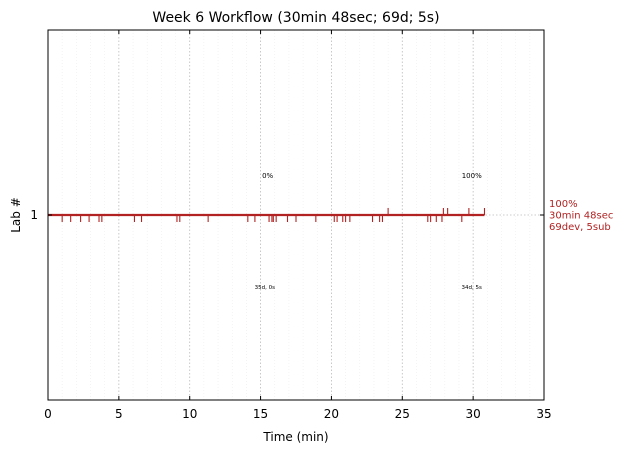  Describe the element at coordinates (402, 414) in the screenshot. I see `x-tick-label: 25` at that location.